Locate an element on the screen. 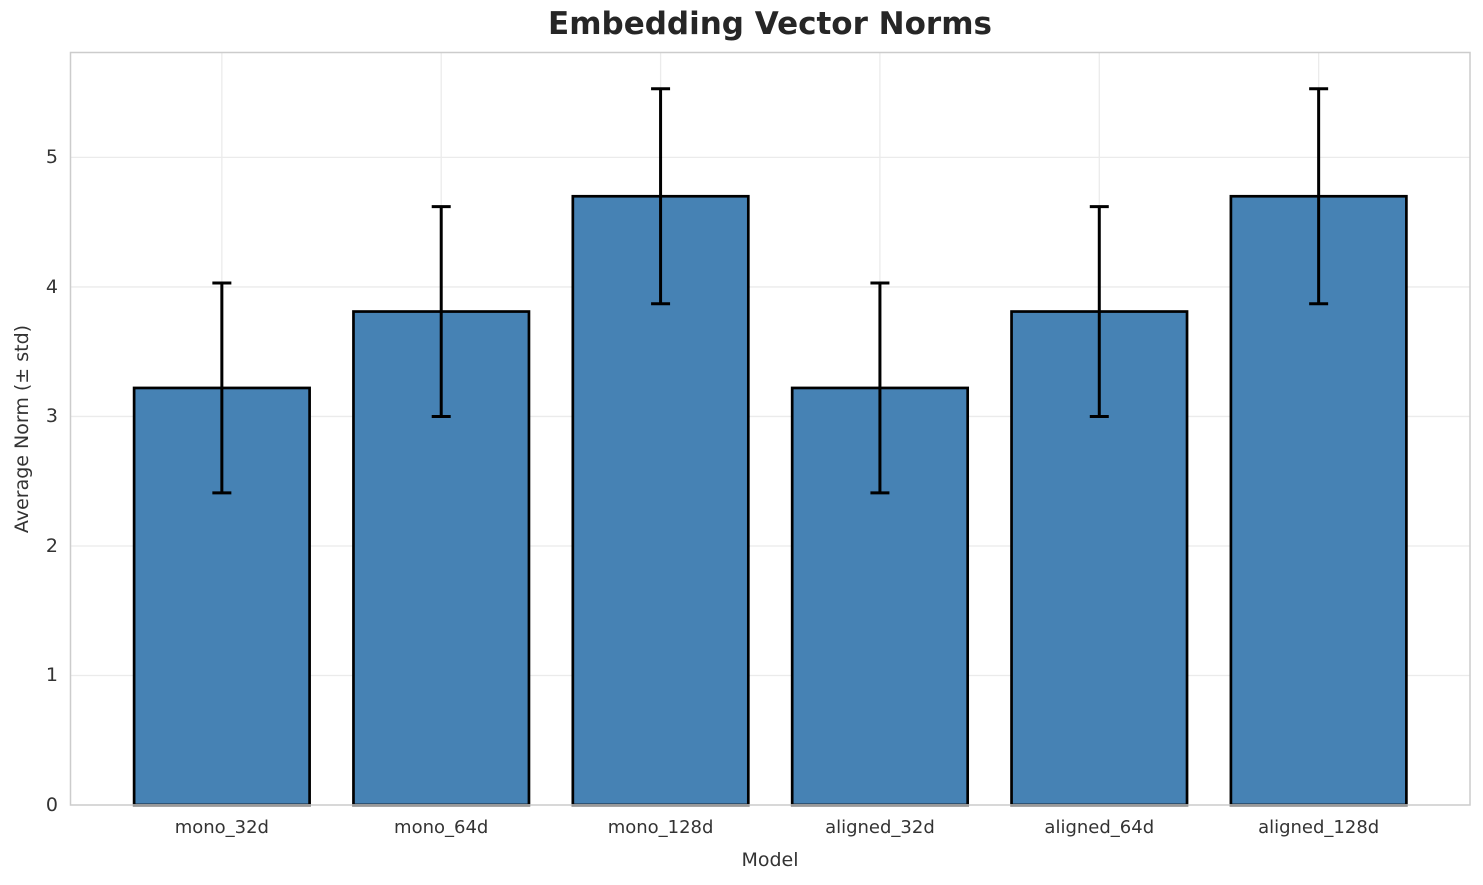 Image resolution: width=1483 pixels, height=885 pixels. y-axis-label: Average Norm (± std) is located at coordinates (22, 429).